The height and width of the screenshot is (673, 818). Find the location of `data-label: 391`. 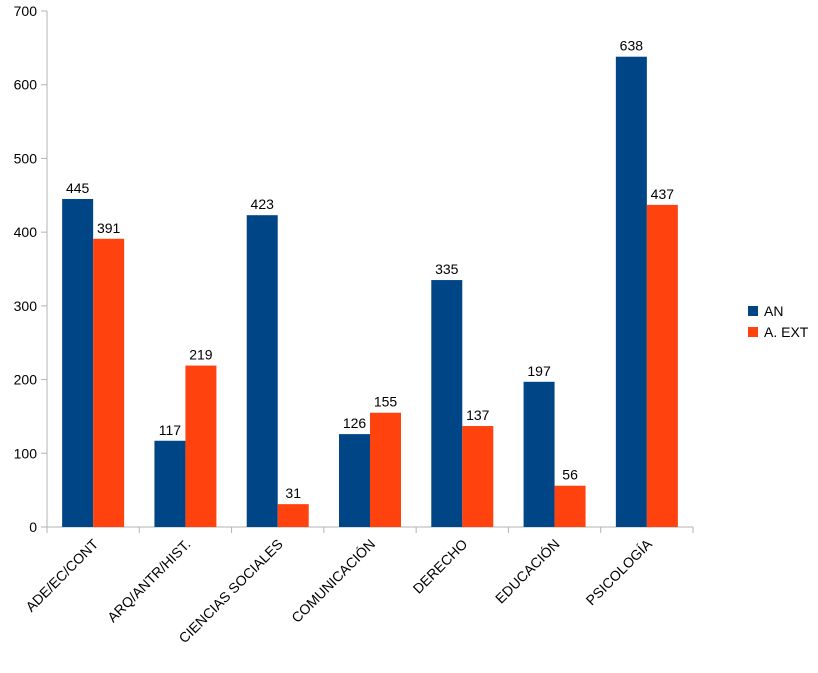

data-label: 391 is located at coordinates (109, 228).